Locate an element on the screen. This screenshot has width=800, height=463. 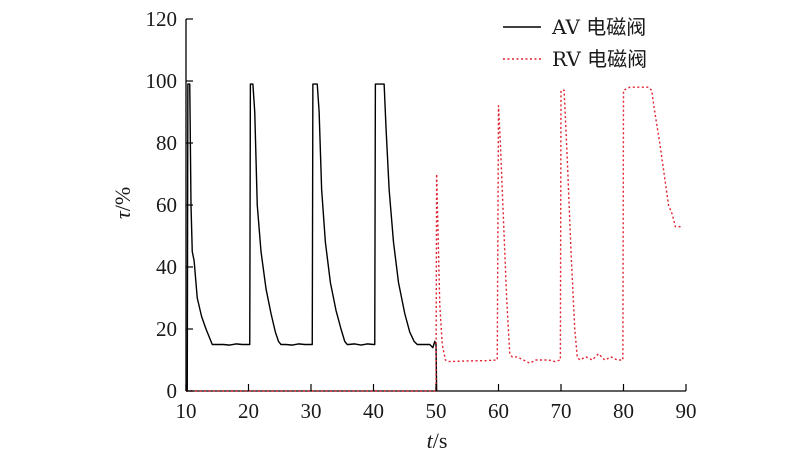
x-tick-label: 10 is located at coordinates (186, 411).